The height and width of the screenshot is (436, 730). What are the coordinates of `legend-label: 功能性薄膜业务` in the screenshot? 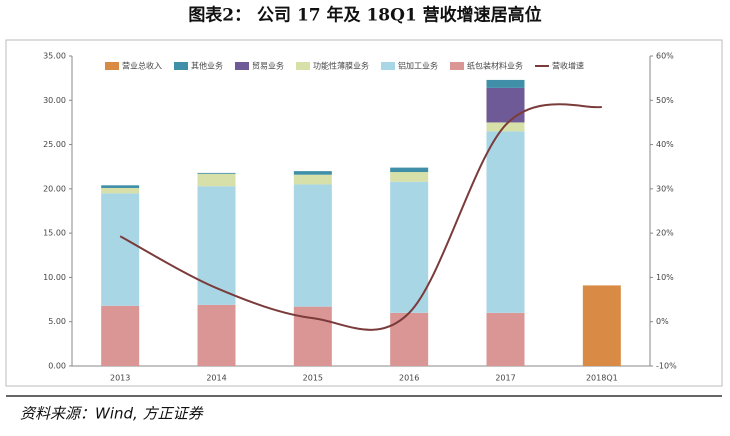 It's located at (341, 66).